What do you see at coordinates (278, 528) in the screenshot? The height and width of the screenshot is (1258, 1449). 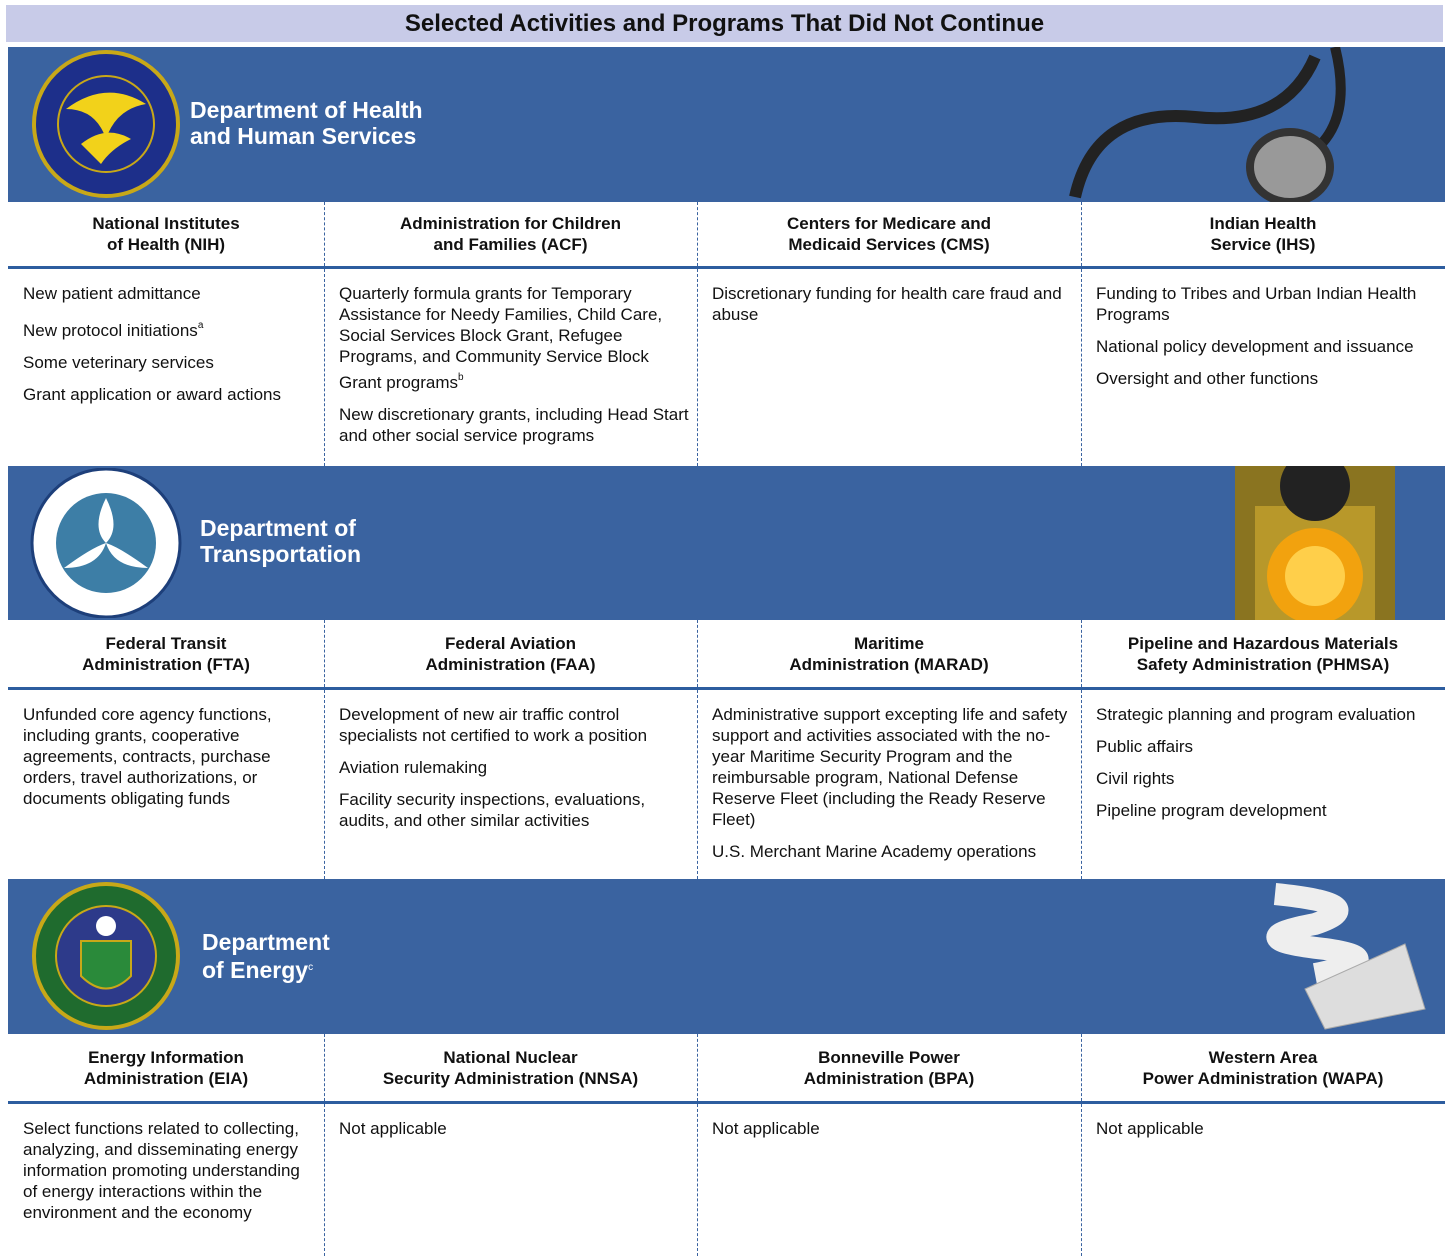 I see `department-name-line: Department of` at bounding box center [278, 528].